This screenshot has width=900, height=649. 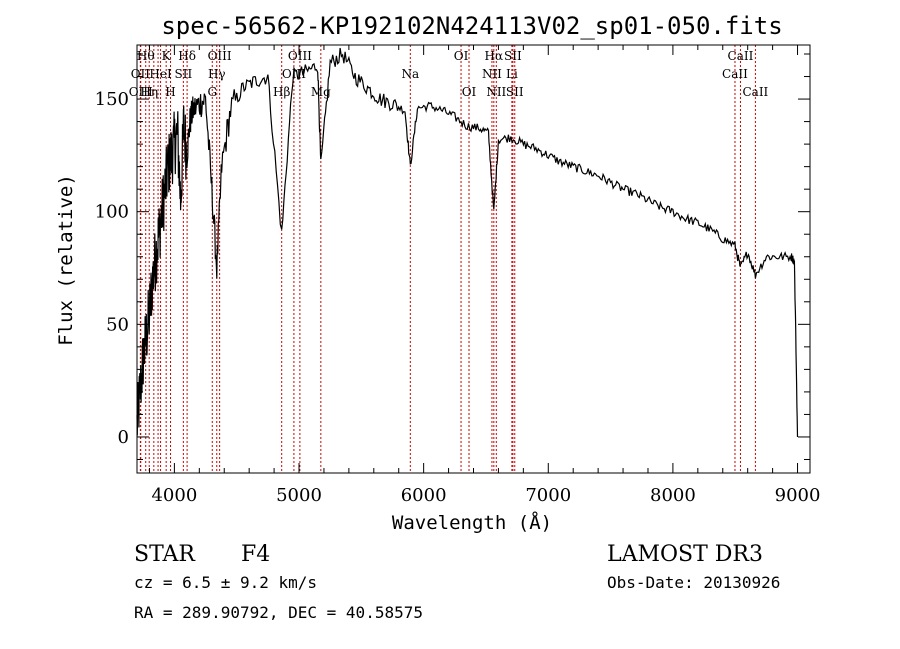 What do you see at coordinates (167, 56) in the screenshot?
I see `line-marker-label: K` at bounding box center [167, 56].